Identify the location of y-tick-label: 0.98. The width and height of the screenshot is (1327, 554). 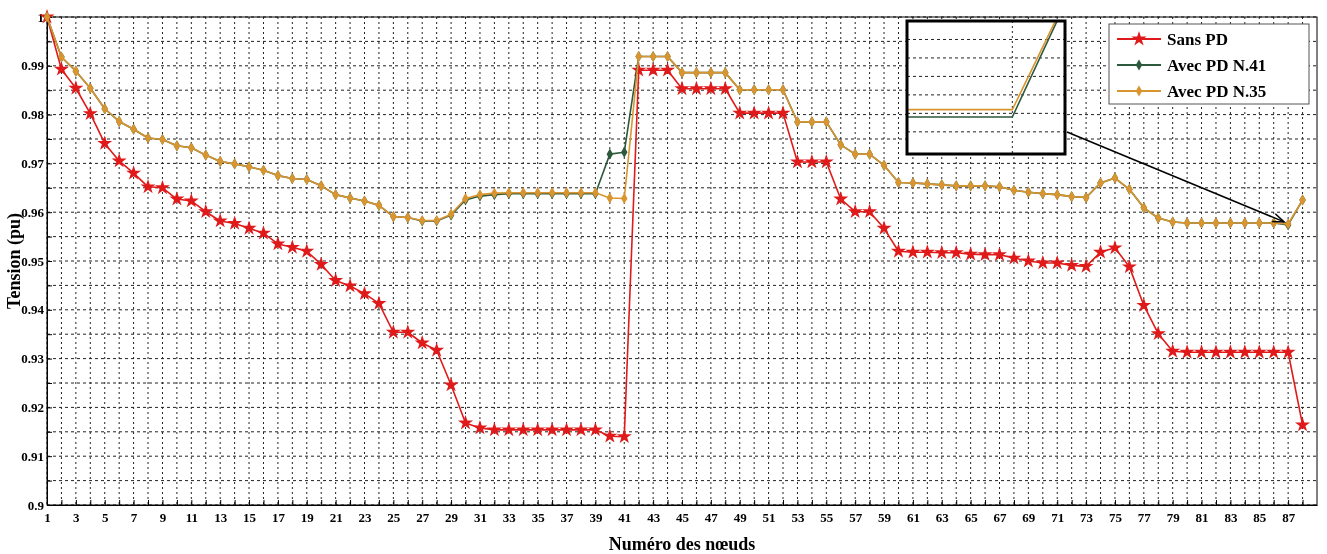
(33, 115).